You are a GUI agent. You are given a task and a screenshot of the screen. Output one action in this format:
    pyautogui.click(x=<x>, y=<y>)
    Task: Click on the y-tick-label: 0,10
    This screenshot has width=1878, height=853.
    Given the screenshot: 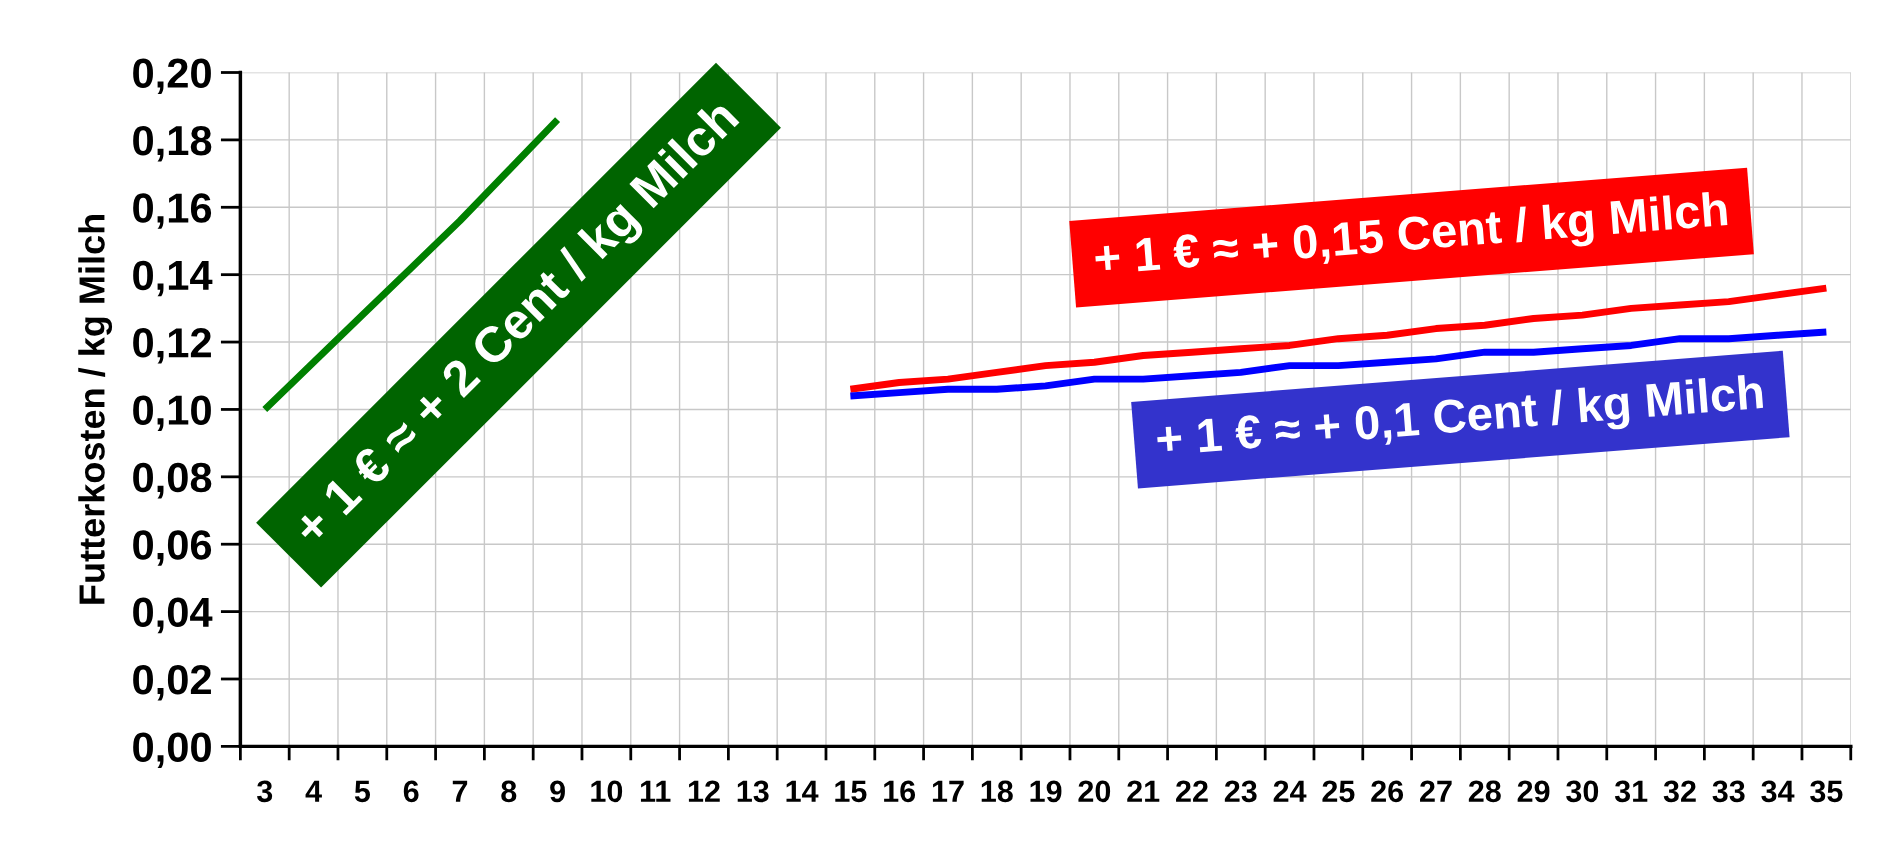 What is the action you would take?
    pyautogui.click(x=172, y=413)
    